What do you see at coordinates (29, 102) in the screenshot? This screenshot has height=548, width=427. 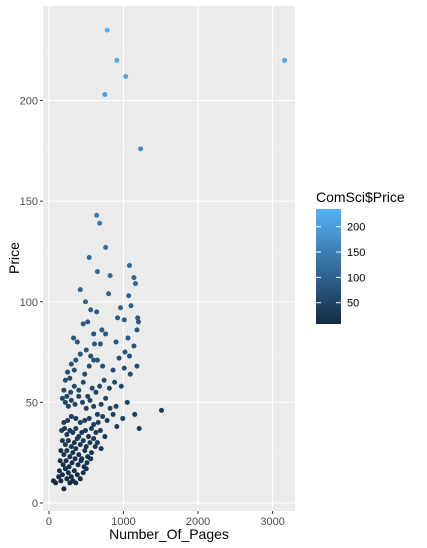 I see `y-tick-label: 200` at bounding box center [29, 102].